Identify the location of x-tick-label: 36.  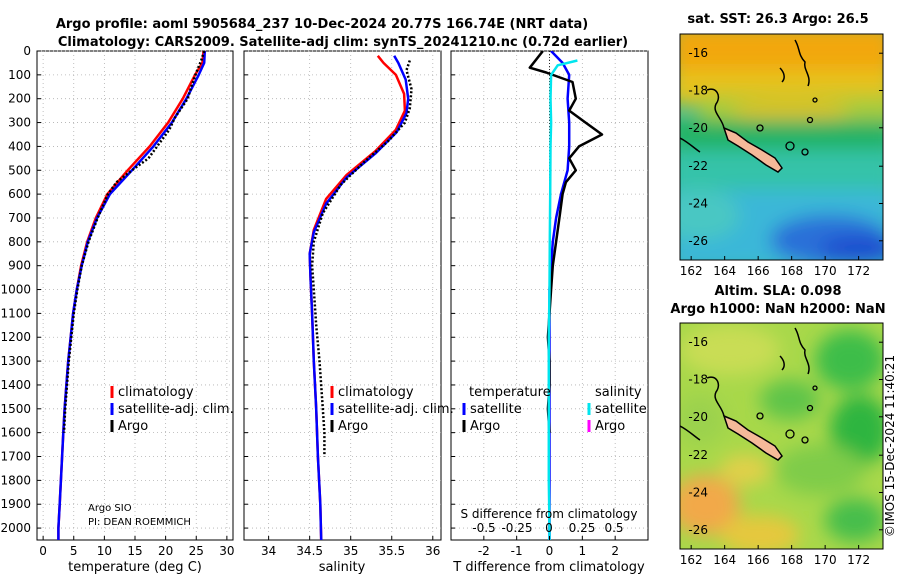
(432, 551).